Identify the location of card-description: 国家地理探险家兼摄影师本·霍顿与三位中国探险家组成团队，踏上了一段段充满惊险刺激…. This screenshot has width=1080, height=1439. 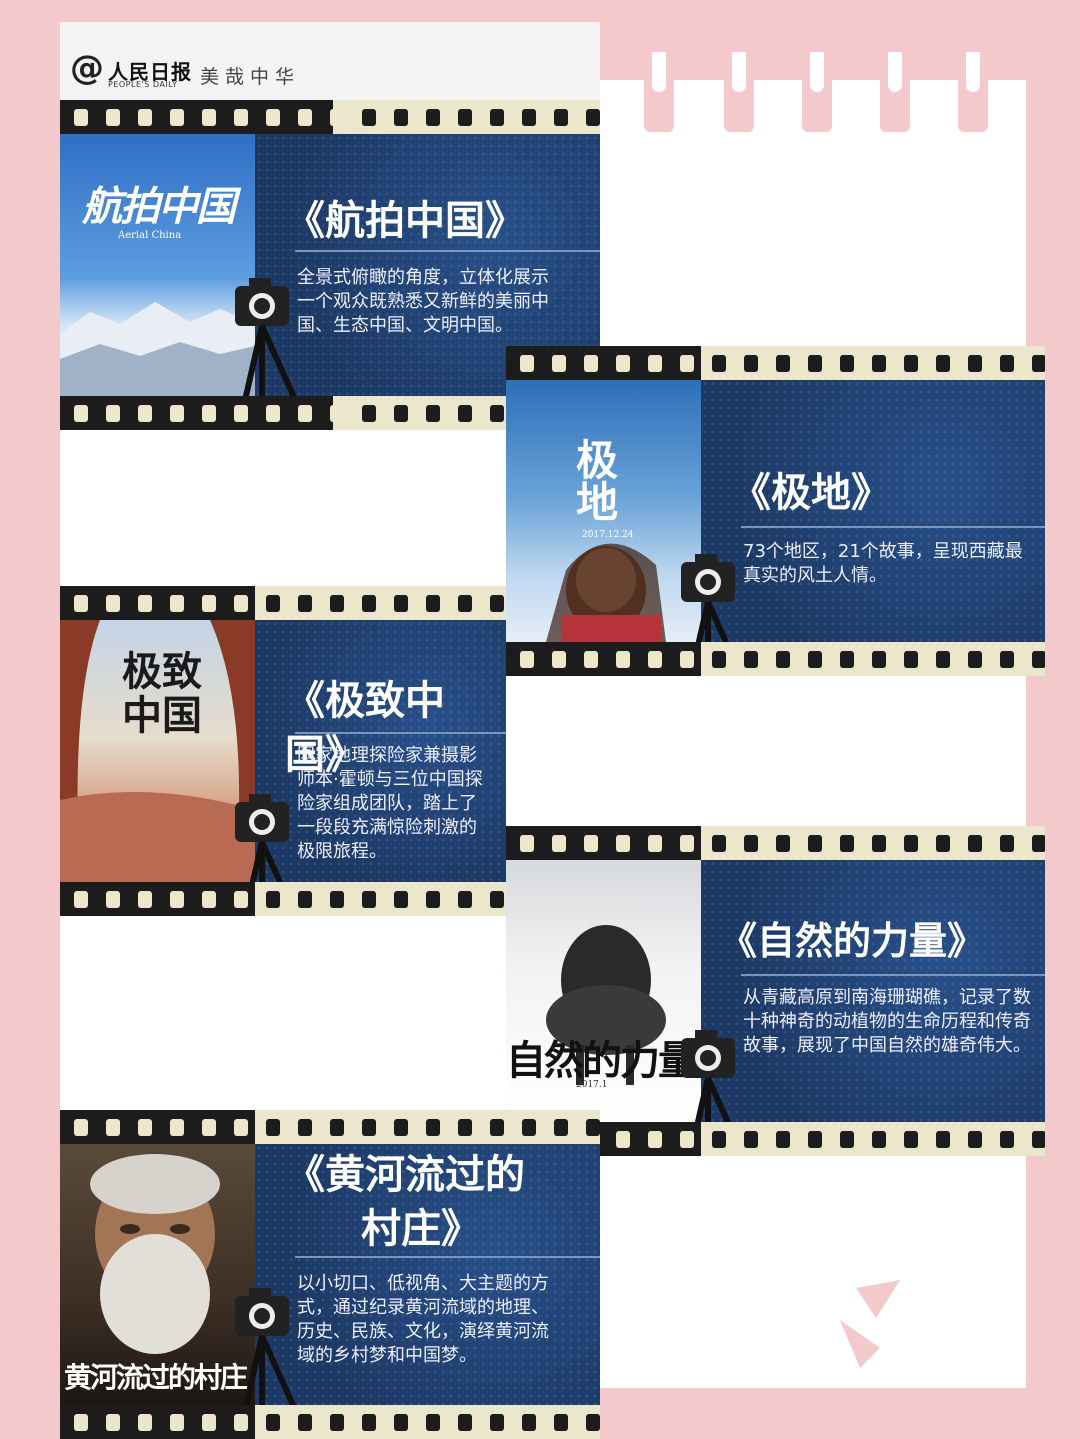
(390, 803).